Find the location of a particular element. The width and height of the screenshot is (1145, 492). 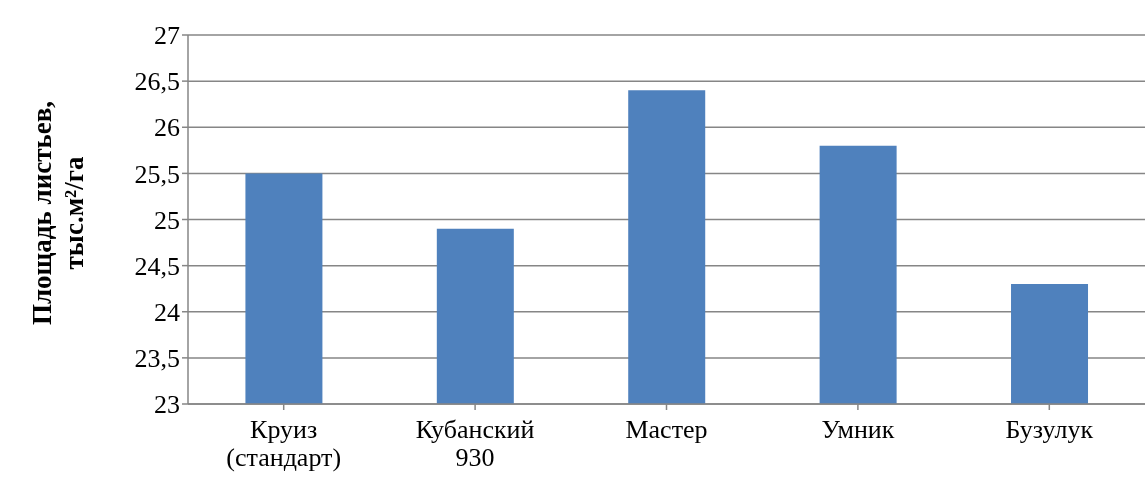

y-axis-title: Площадь листьев, тыс.м²/га is located at coordinates (58, 213).